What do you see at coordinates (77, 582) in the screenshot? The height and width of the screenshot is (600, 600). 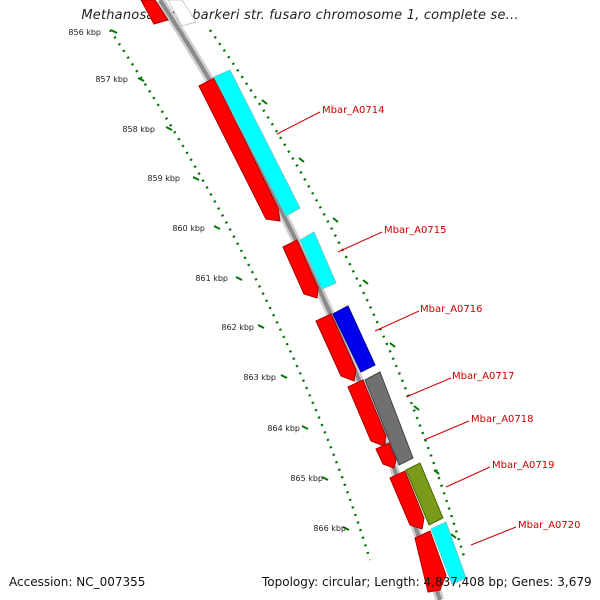 I see `accession-text: Accession: NC_007355` at bounding box center [77, 582].